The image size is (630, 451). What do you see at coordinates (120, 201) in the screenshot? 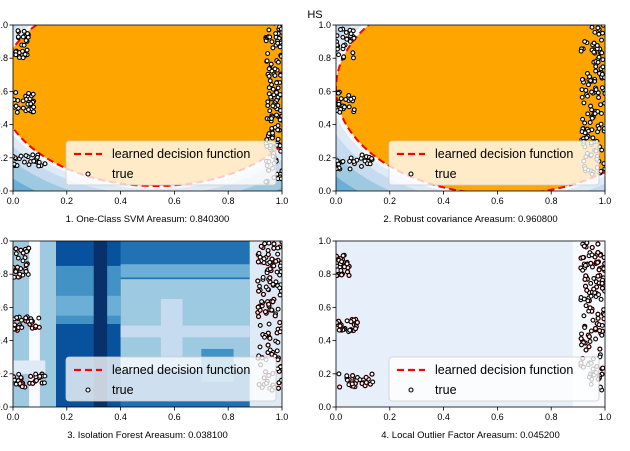
I see `x-tick-label: 0.4` at bounding box center [120, 201].